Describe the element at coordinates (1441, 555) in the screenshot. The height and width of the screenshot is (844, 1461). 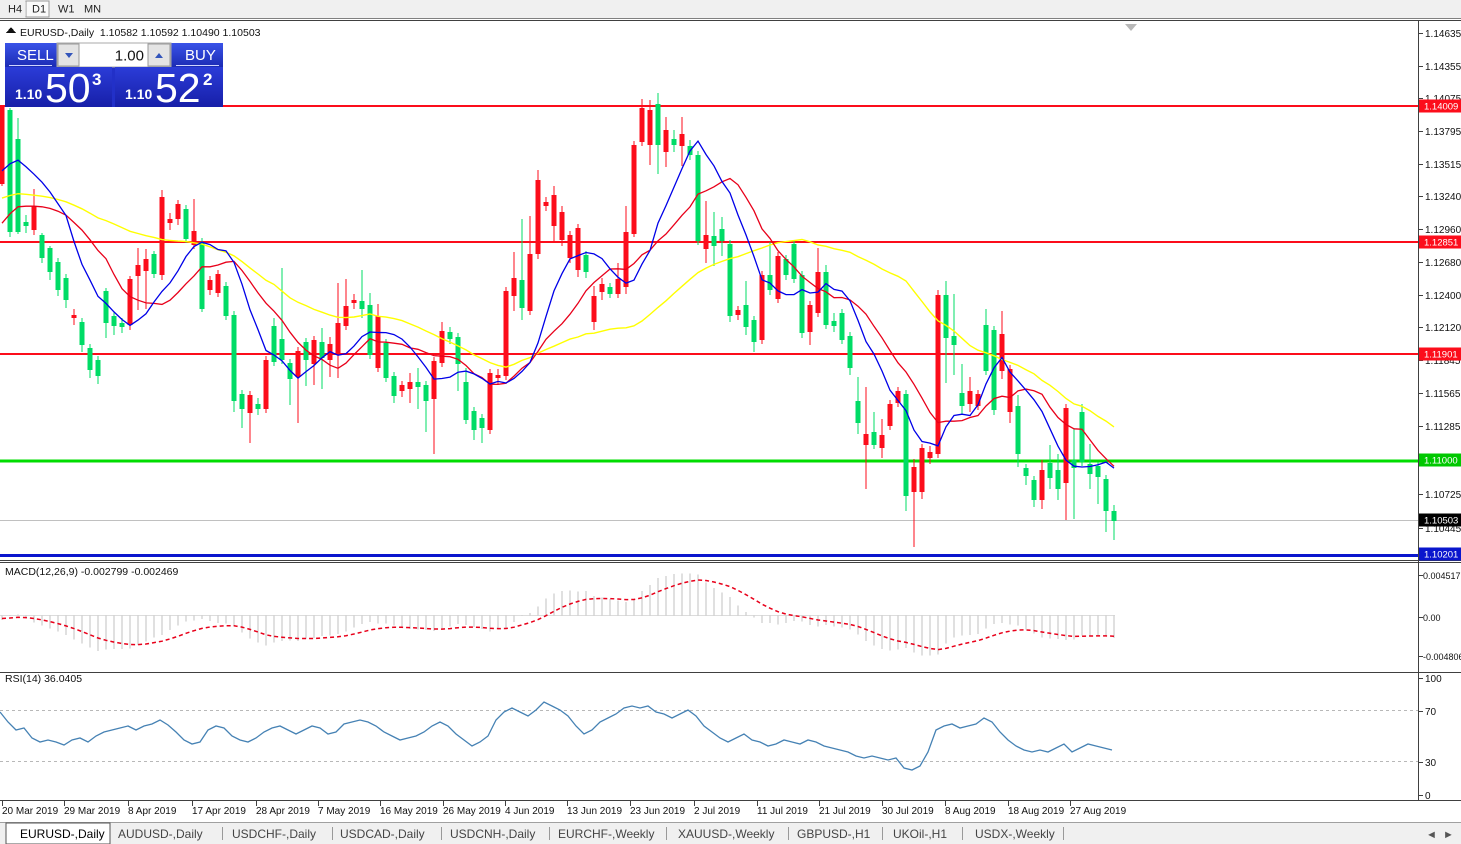
I see `svg-text: 1.10201` at that location.